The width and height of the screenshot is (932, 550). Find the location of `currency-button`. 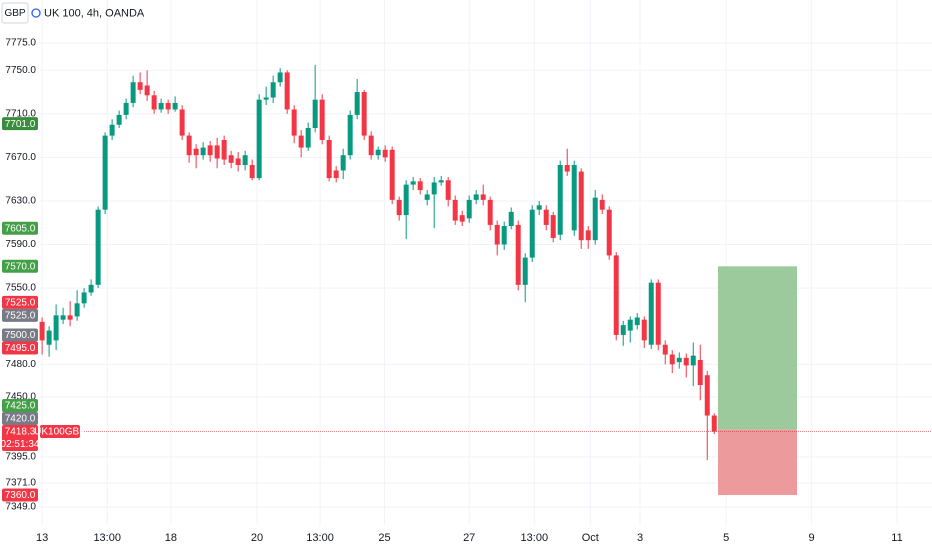

currency-button is located at coordinates (15, 13).